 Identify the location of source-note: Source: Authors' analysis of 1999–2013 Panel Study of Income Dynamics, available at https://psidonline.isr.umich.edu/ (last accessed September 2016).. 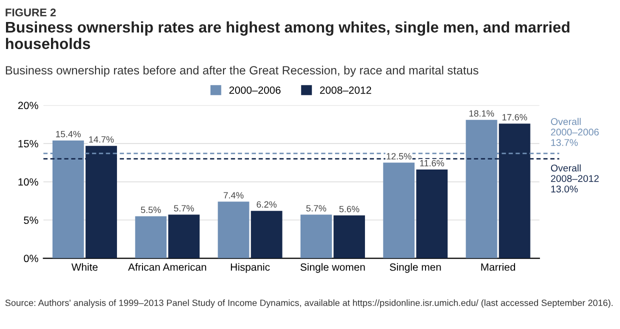
(309, 303).